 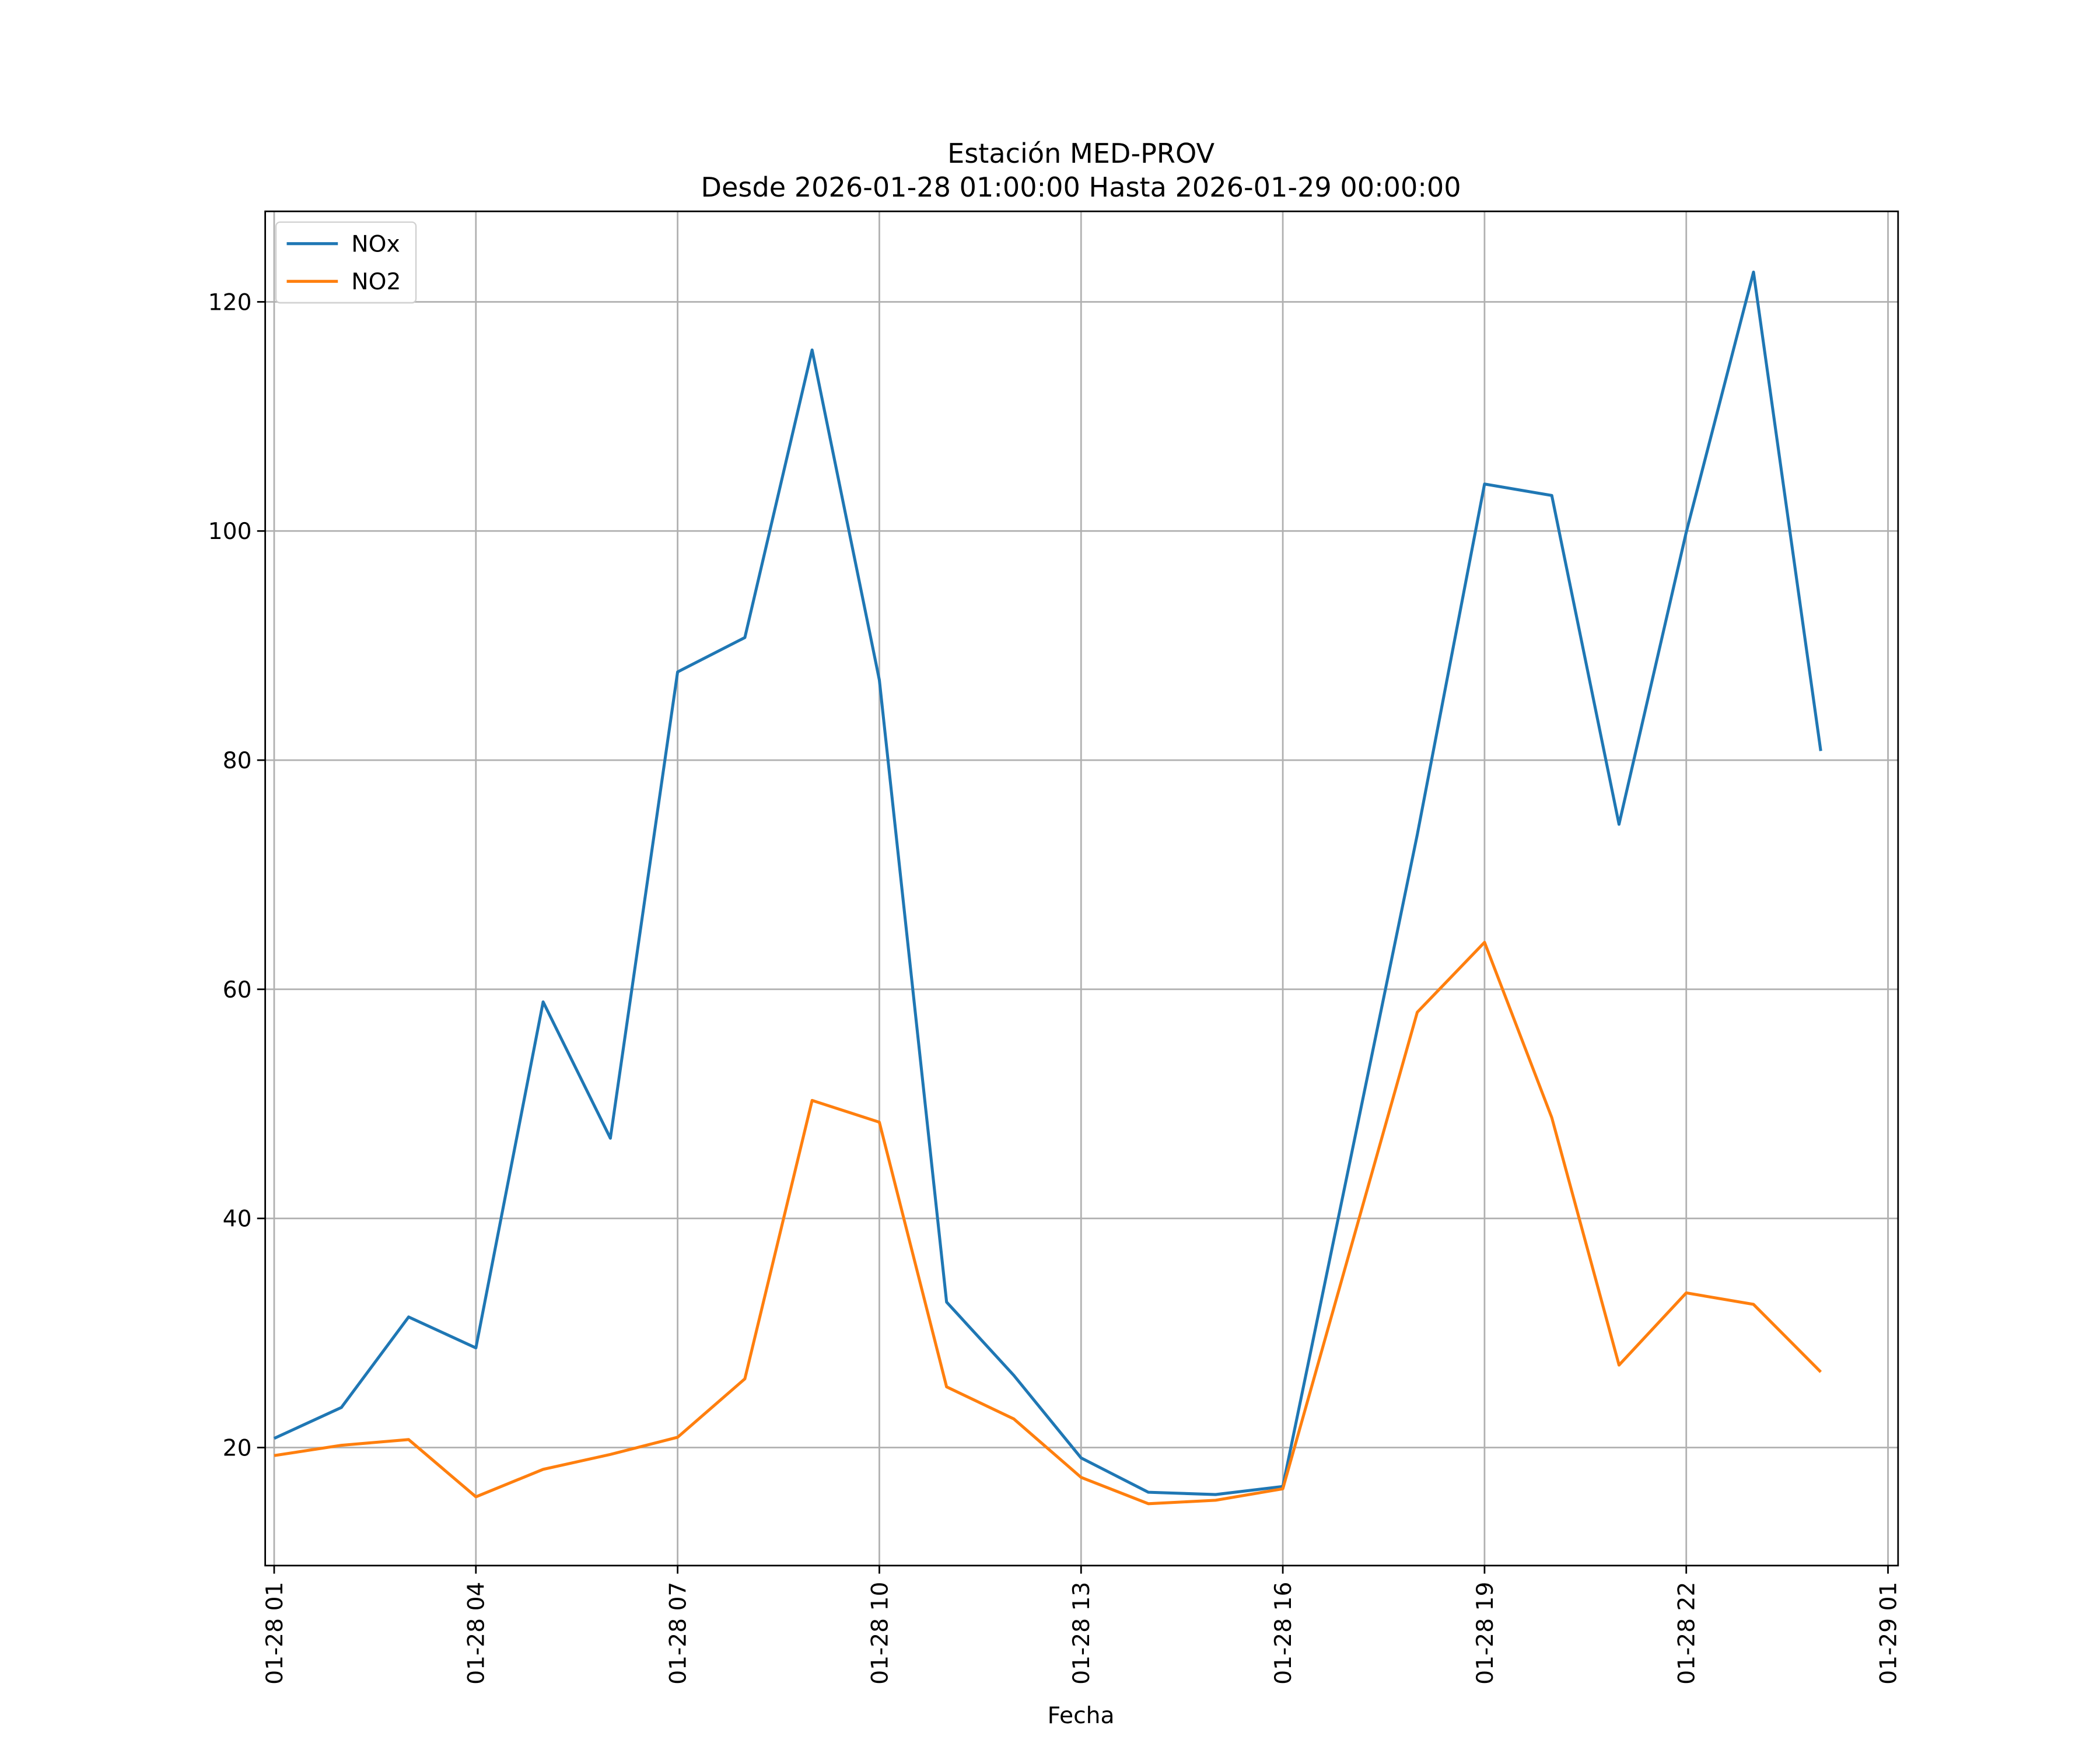 I want to click on y-tick-label: 40, so click(x=237, y=1219).